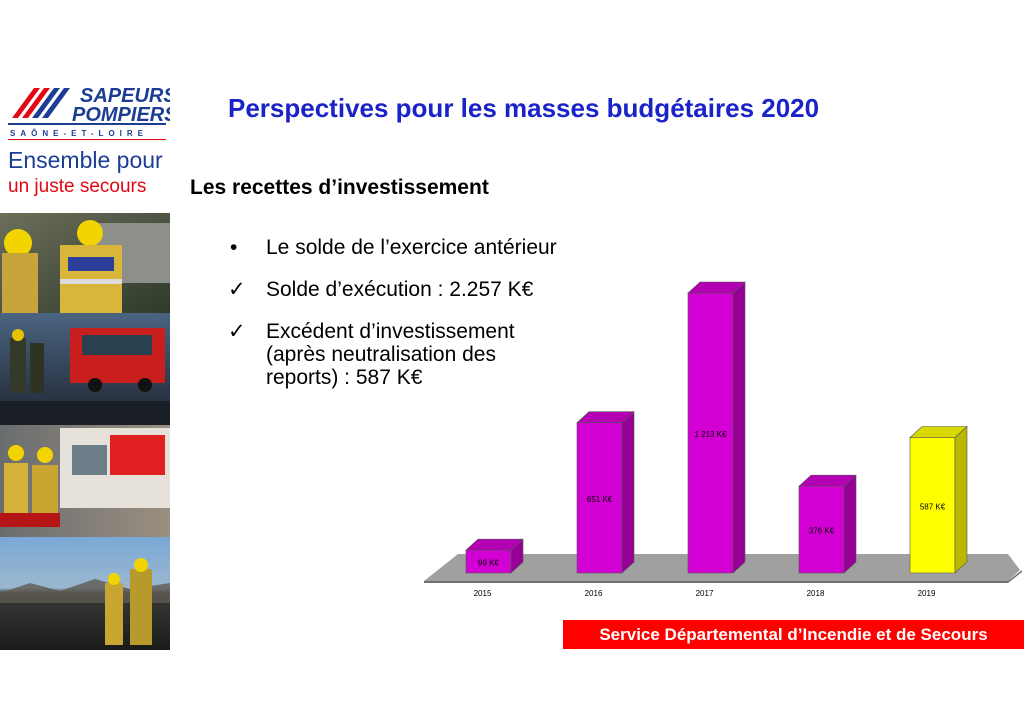  Describe the element at coordinates (85, 263) in the screenshot. I see `photo-accident-rescue` at that location.